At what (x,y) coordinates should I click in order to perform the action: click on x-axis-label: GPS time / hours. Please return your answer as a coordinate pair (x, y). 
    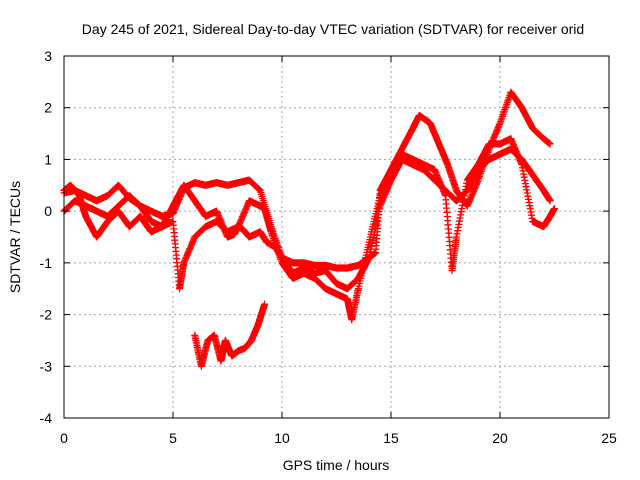
    Looking at the image, I should click on (336, 465).